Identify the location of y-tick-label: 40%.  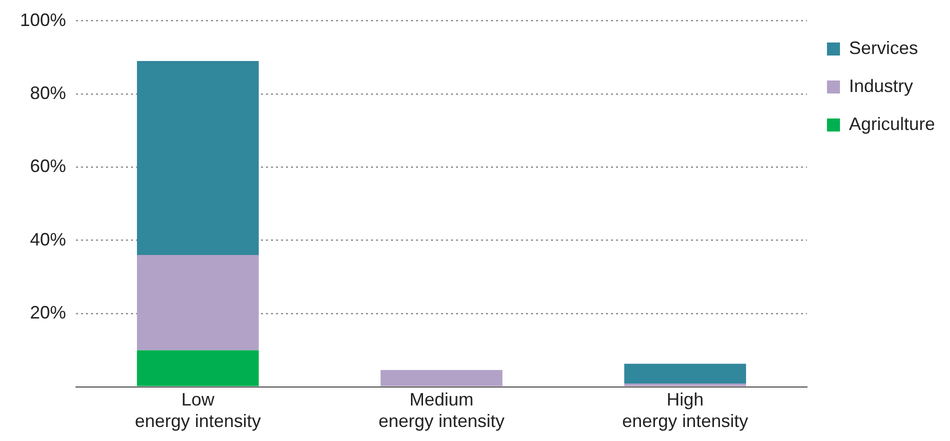
(48, 239).